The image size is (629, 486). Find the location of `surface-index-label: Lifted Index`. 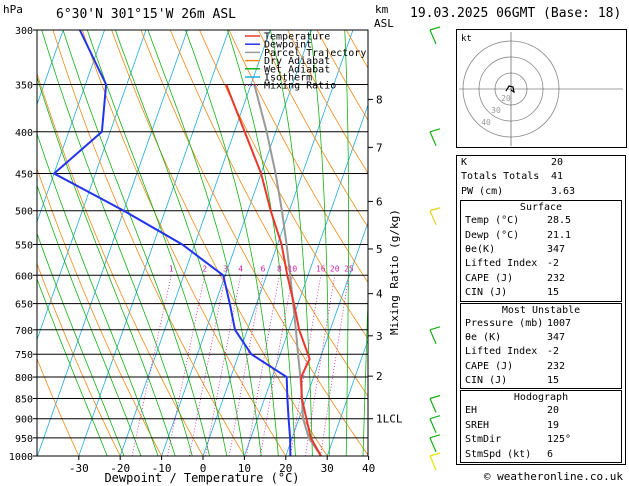

surface-index-label: Lifted Index is located at coordinates (501, 264).